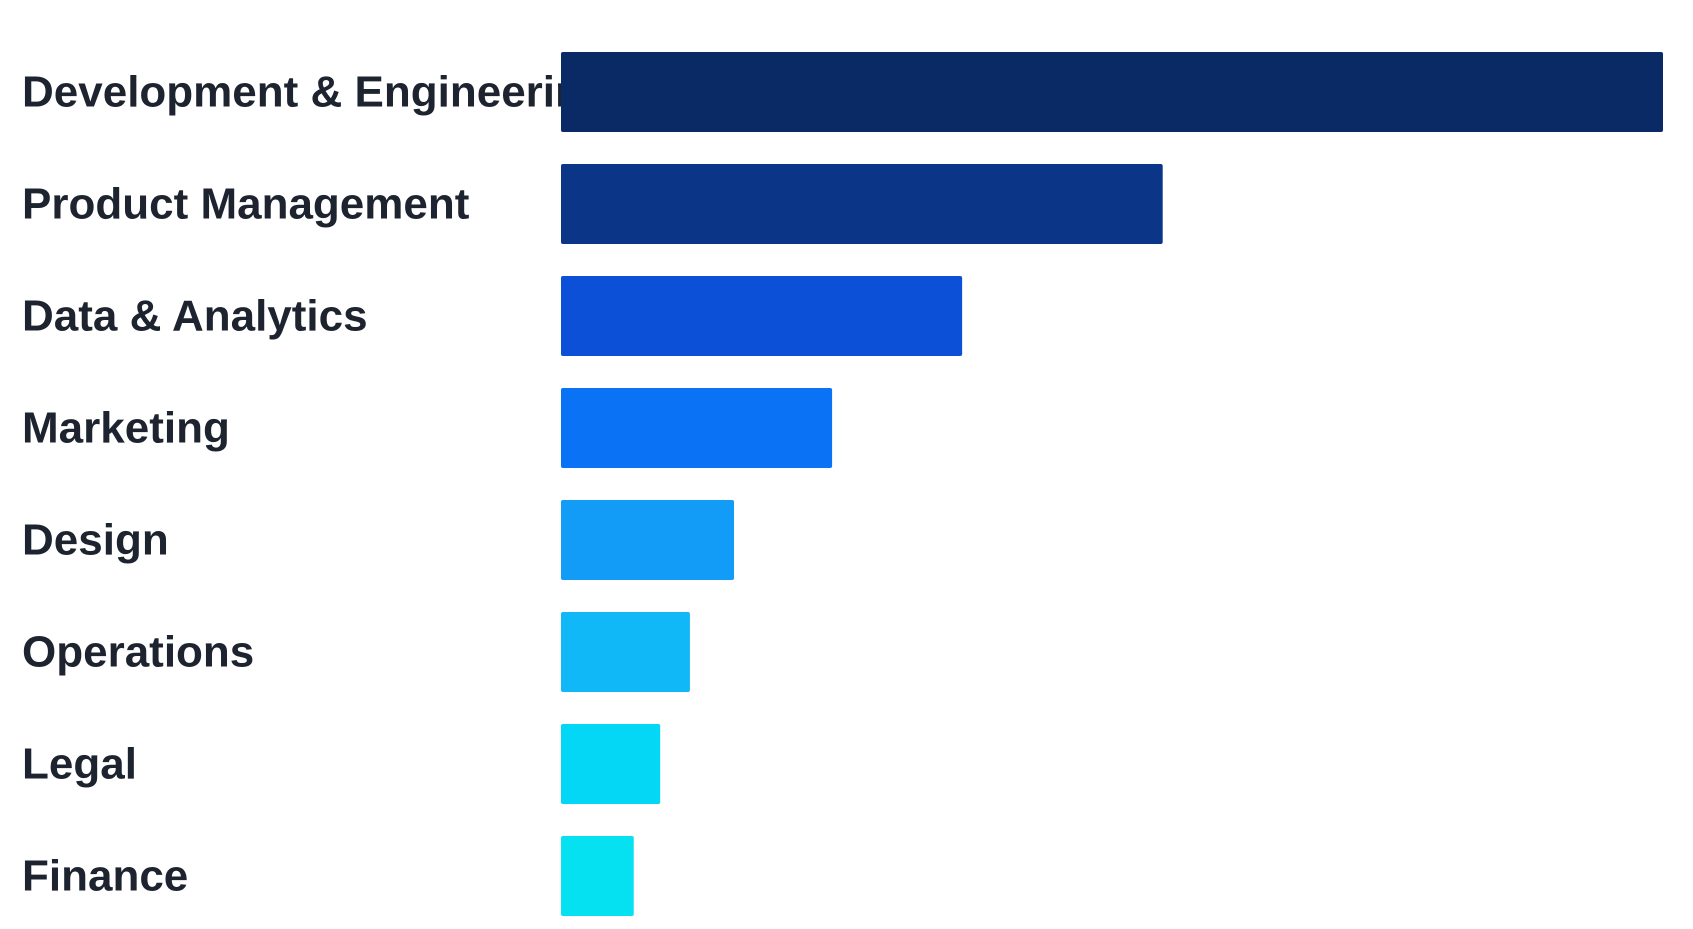  I want to click on category-label-finance: Finance, so click(105, 876).